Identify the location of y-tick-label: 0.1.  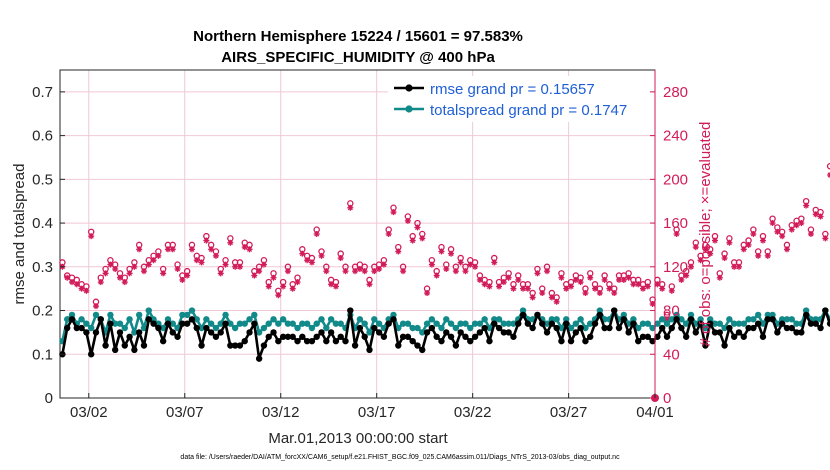
(42, 354).